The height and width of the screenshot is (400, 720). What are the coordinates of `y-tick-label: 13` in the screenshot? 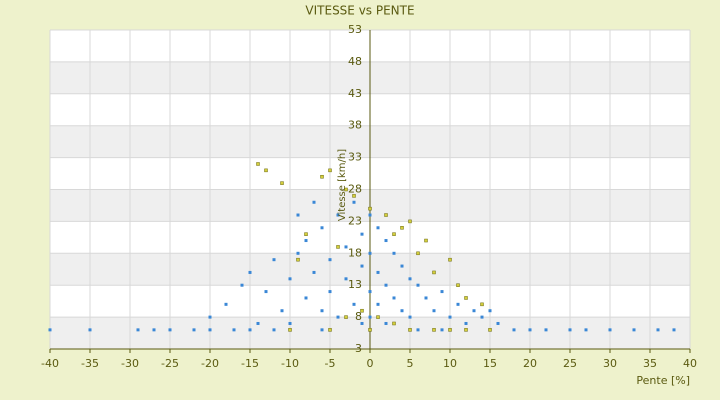 It's located at (355, 284).